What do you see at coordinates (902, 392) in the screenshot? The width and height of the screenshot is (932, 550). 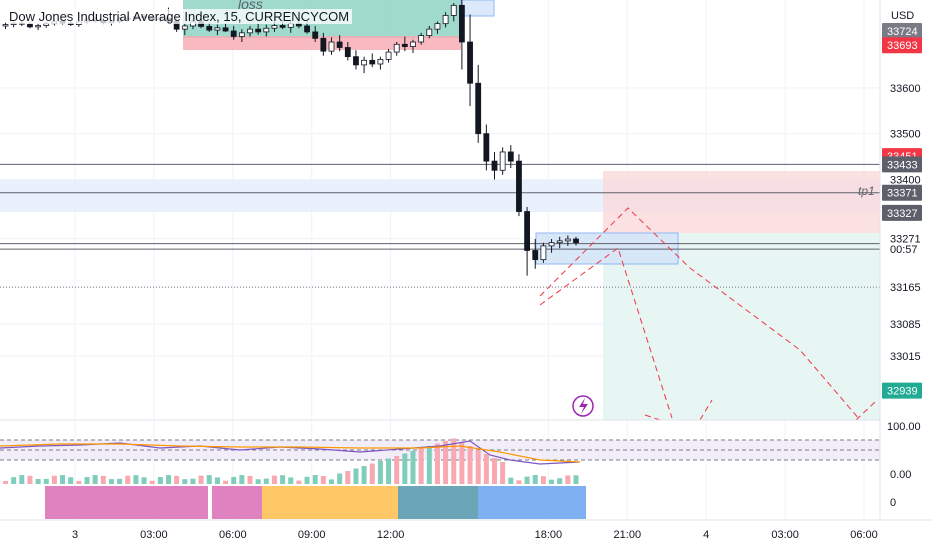 I see `svg-text: 32939` at bounding box center [902, 392].